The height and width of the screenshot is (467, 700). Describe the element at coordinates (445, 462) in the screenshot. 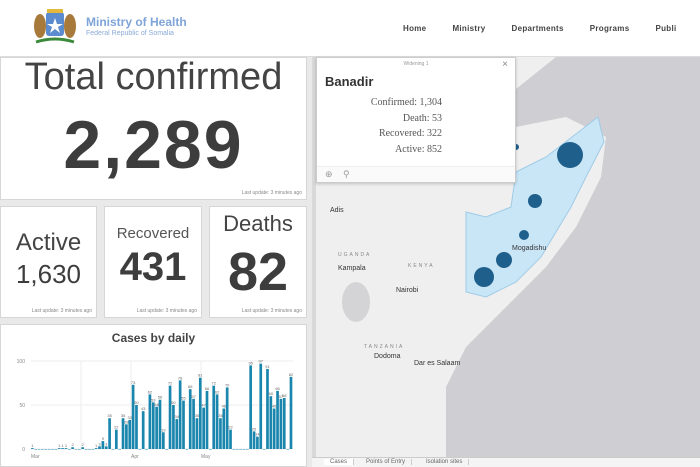

I see `tab-isolation-sites: Isolation sites` at that location.